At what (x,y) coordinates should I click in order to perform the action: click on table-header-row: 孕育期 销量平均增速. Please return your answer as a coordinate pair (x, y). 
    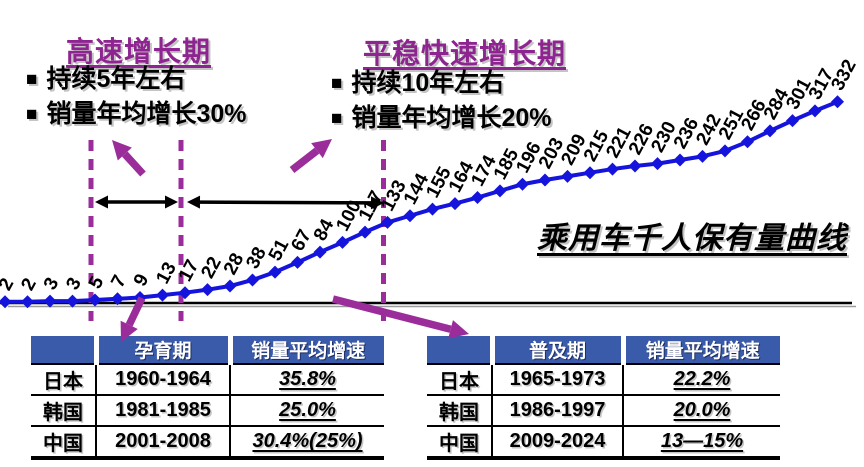
    Looking at the image, I should click on (207, 350).